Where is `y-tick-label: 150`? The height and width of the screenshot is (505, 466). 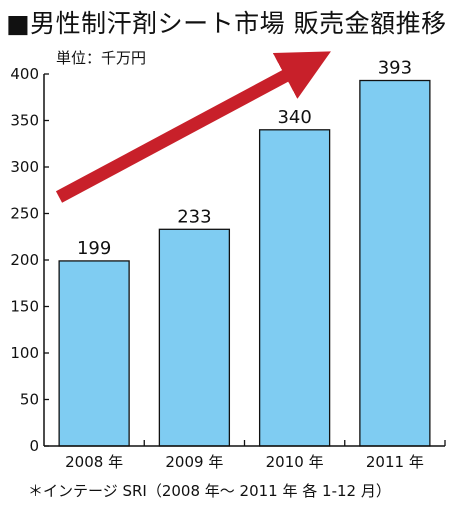
y-tick-label: 150 is located at coordinates (24, 307).